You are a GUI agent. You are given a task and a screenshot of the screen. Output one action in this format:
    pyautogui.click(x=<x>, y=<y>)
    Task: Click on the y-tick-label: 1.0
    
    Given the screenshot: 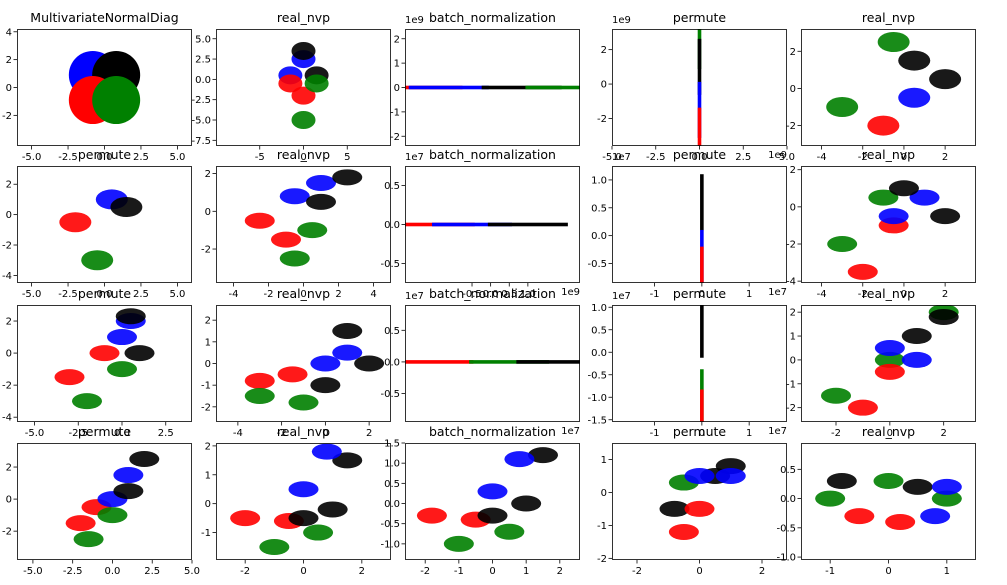 What is the action you would take?
    pyautogui.click(x=599, y=308)
    